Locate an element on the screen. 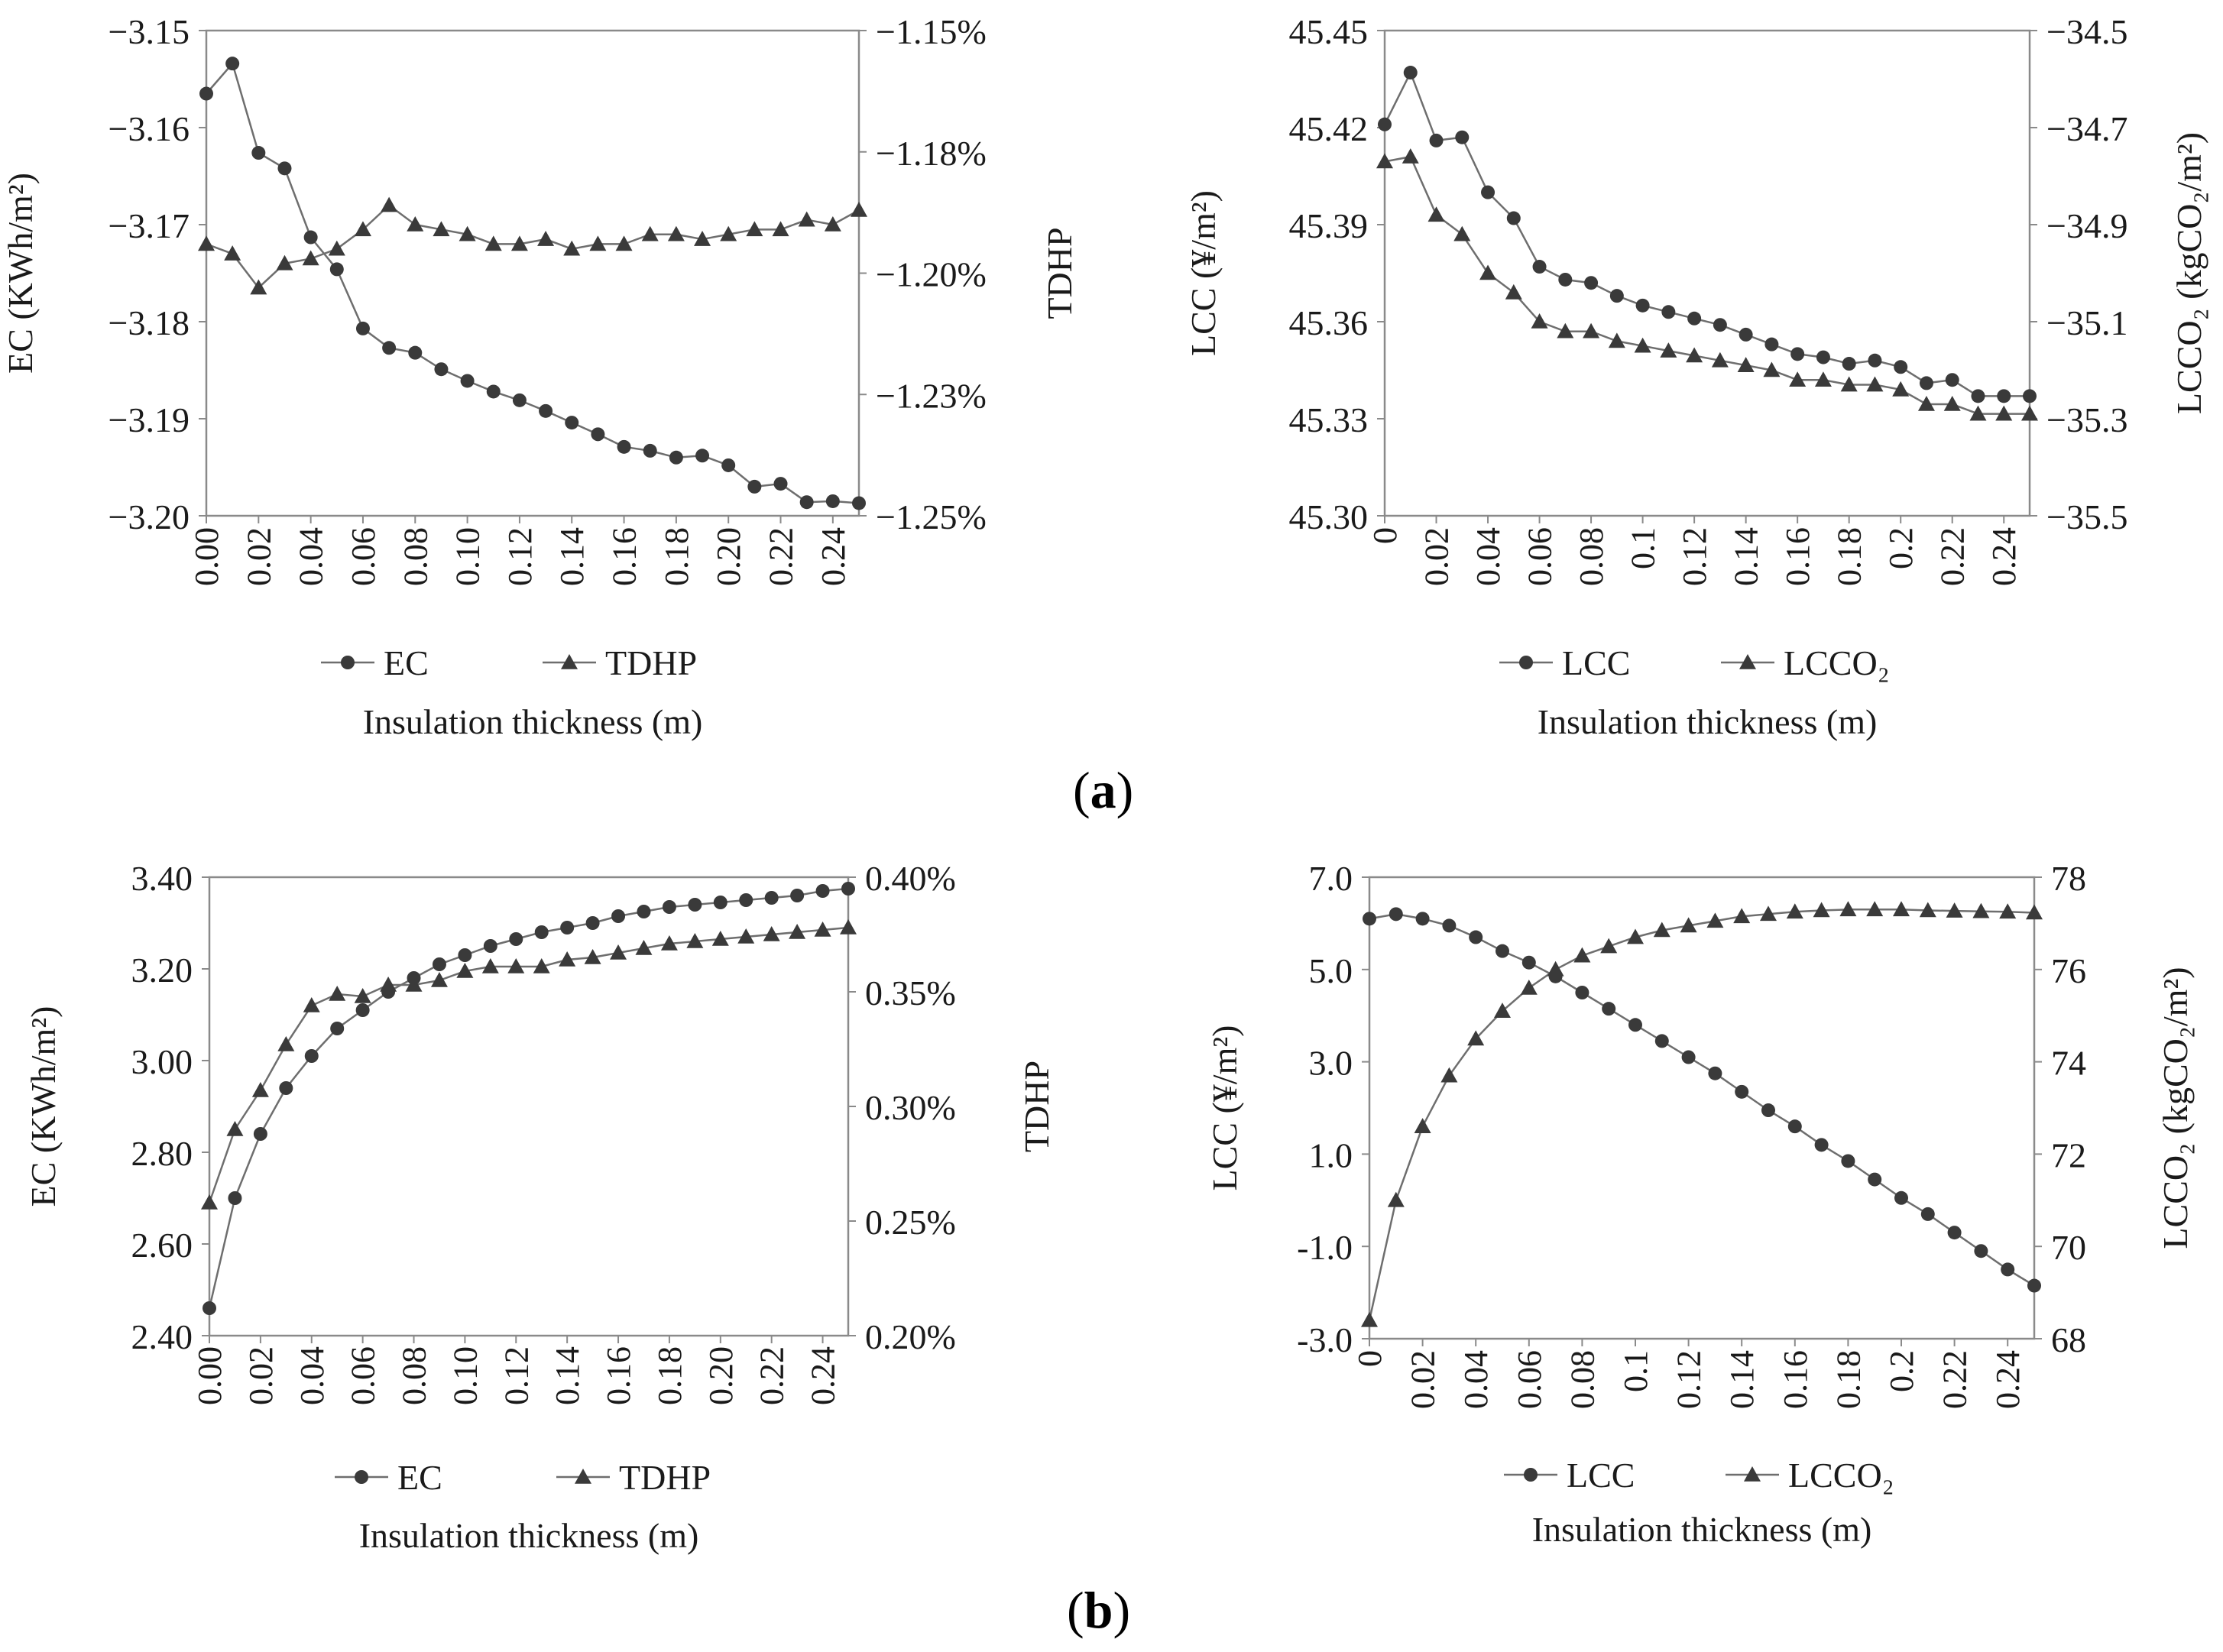  series-tdhp is located at coordinates (529, 1064).